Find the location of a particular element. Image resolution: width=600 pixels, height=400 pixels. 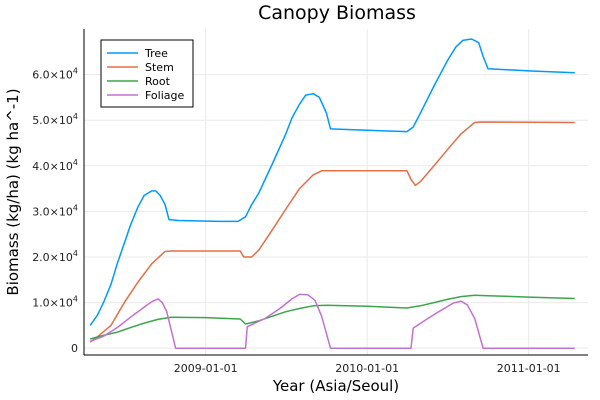

legend-box is located at coordinates (147, 73).